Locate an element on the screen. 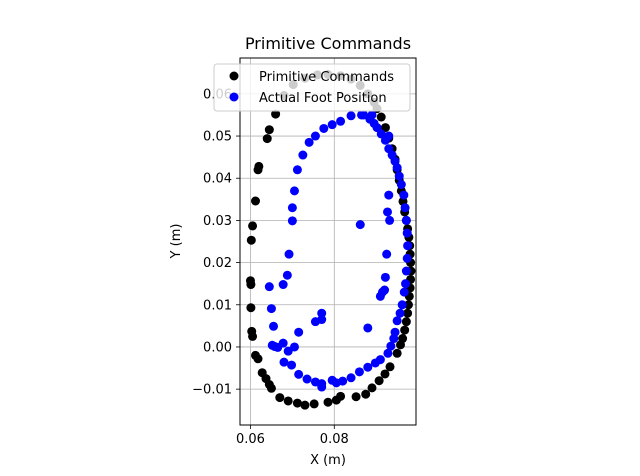 This screenshot has width=640, height=476. legend-box is located at coordinates (312, 87).